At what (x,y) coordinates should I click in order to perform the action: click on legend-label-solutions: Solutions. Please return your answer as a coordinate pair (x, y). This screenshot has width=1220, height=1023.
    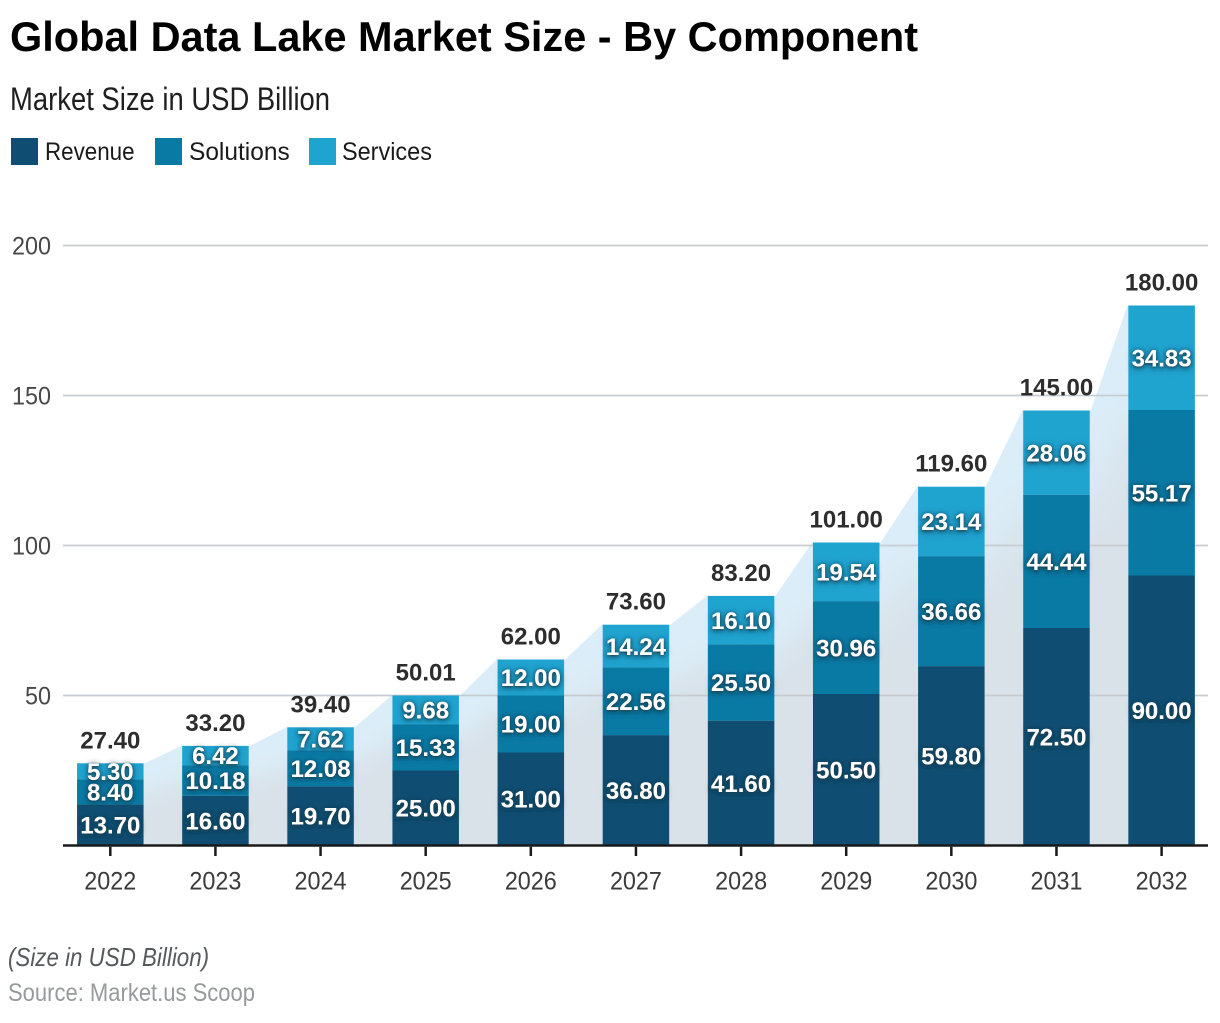
    Looking at the image, I should click on (239, 152).